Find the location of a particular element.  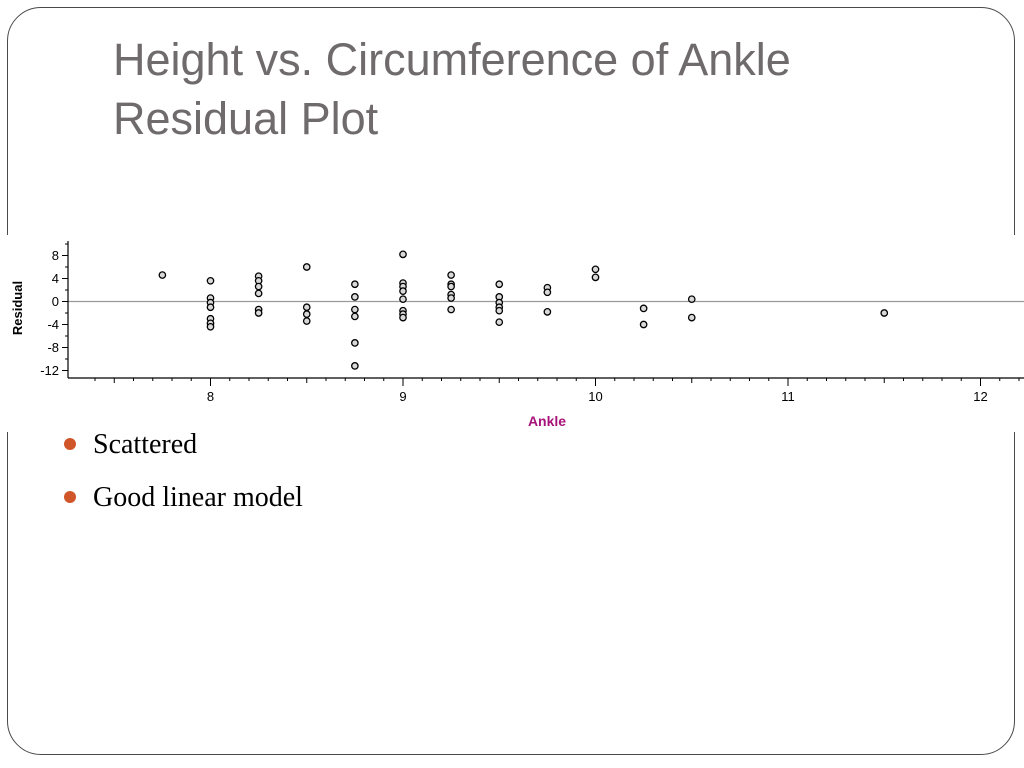

x-tick-label: 10 is located at coordinates (595, 396).